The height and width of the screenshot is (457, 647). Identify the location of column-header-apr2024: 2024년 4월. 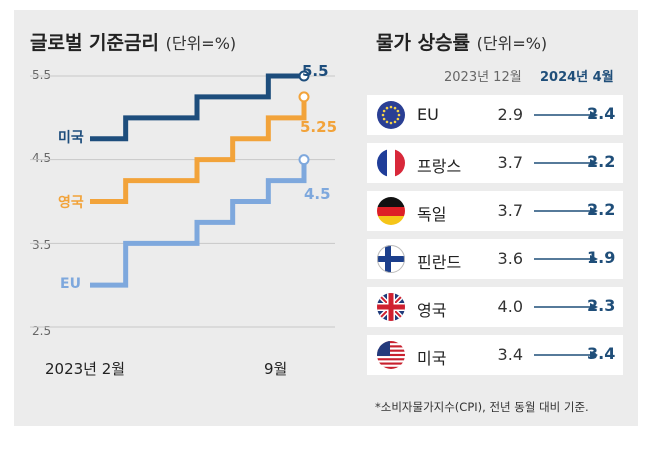
(577, 77).